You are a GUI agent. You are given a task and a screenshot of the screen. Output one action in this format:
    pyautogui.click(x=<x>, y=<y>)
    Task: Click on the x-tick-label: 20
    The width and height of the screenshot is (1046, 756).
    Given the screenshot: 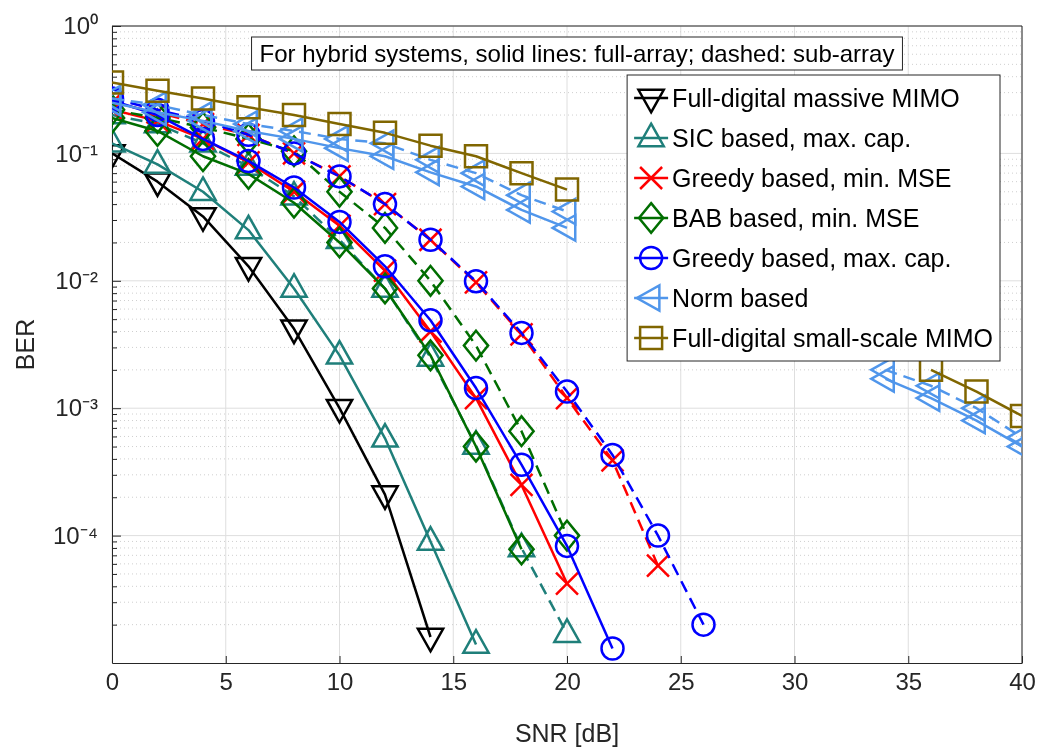 What is the action you would take?
    pyautogui.click(x=567, y=682)
    